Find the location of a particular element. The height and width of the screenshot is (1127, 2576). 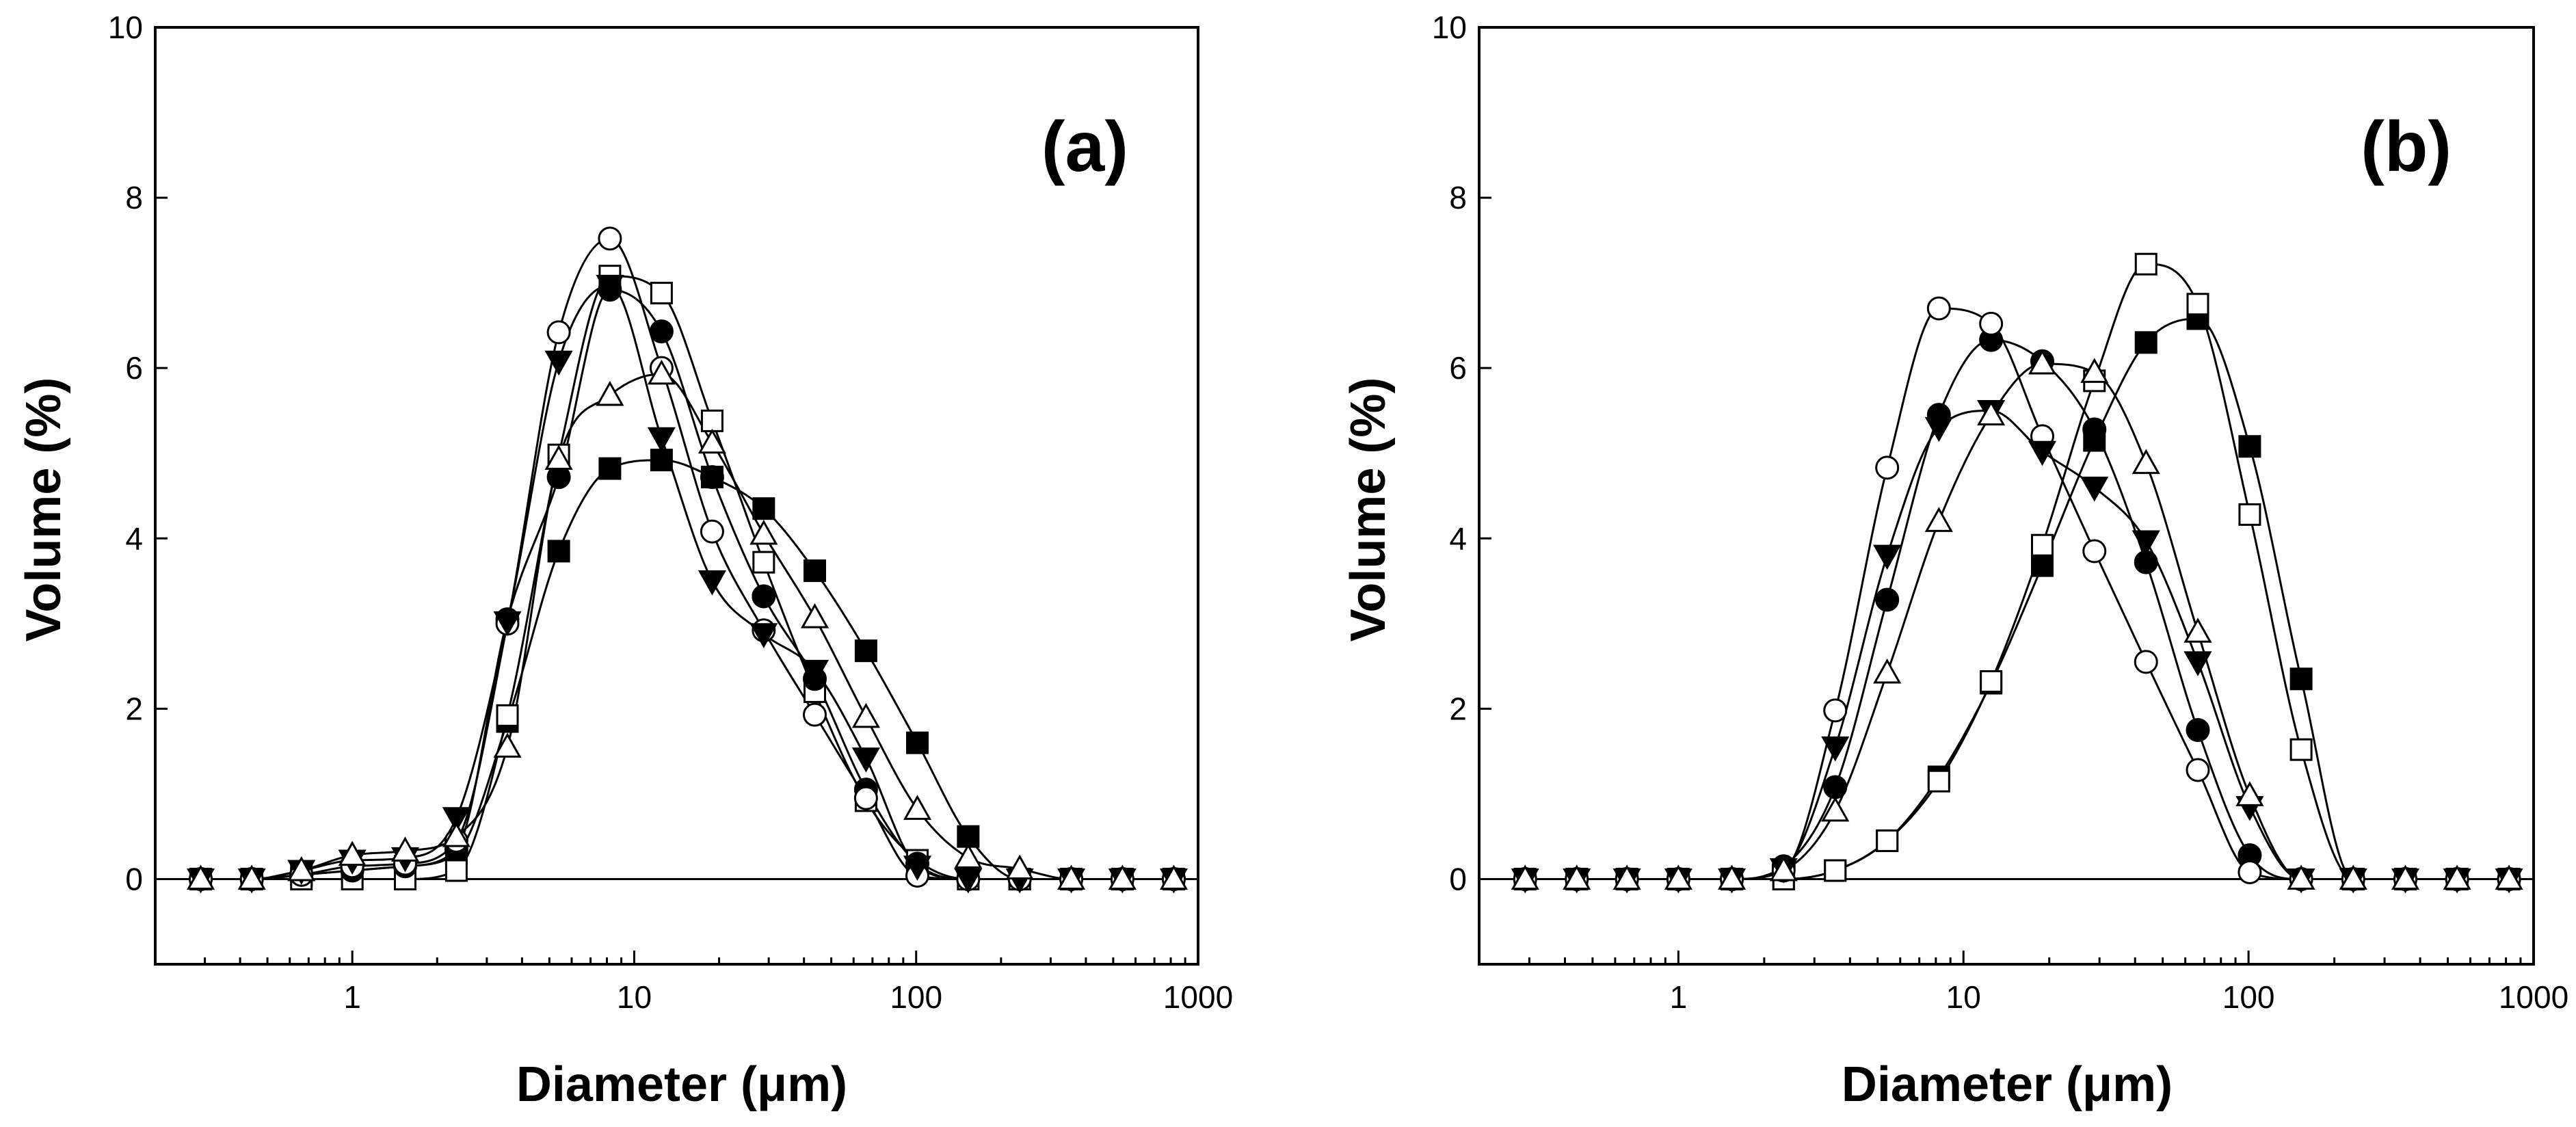

panel-b-y-tick-label: 8 is located at coordinates (1458, 197).